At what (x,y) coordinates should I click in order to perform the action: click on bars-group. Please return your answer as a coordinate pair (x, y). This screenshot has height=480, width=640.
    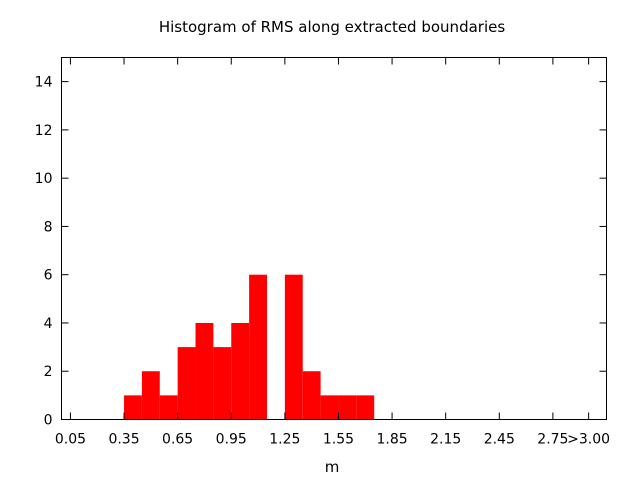
    Looking at the image, I should click on (249, 347).